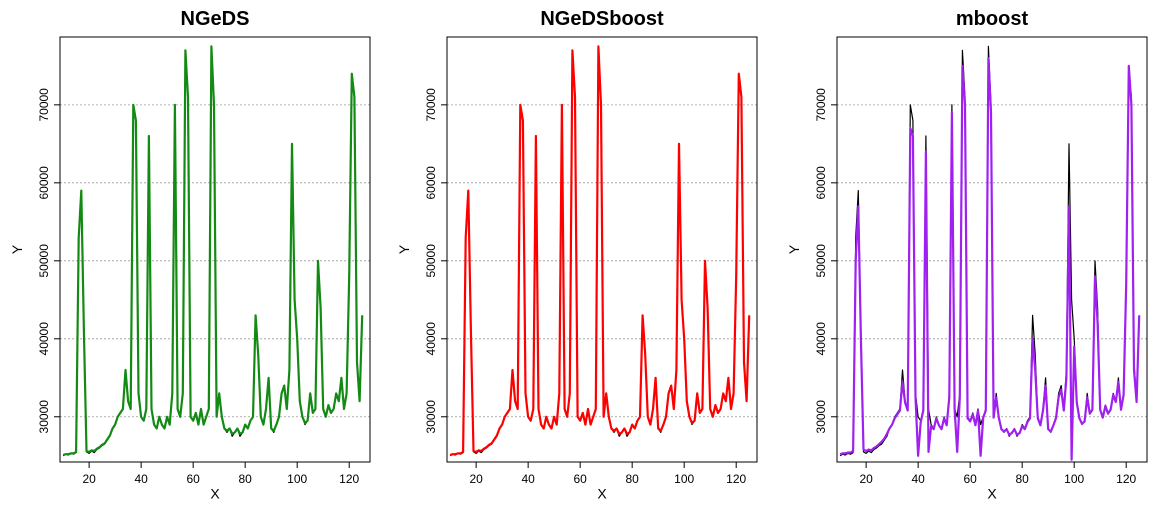 The width and height of the screenshot is (1153, 505). What do you see at coordinates (602, 19) in the screenshot?
I see `chart-title: NGeDSboost` at bounding box center [602, 19].